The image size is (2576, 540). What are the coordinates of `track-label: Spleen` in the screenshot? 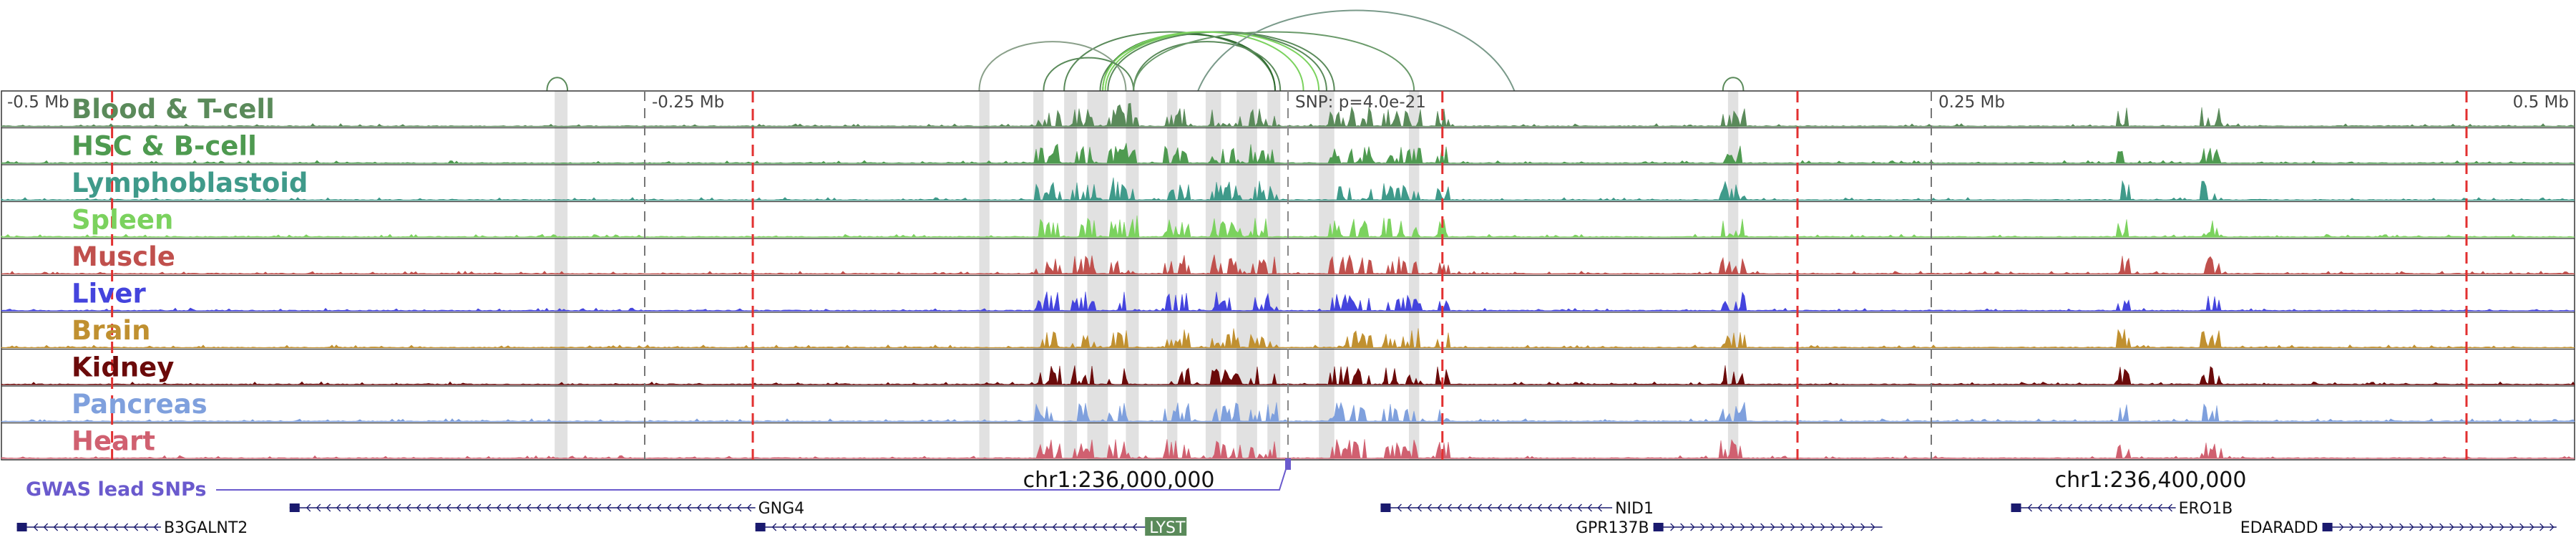 It's located at (122, 220).